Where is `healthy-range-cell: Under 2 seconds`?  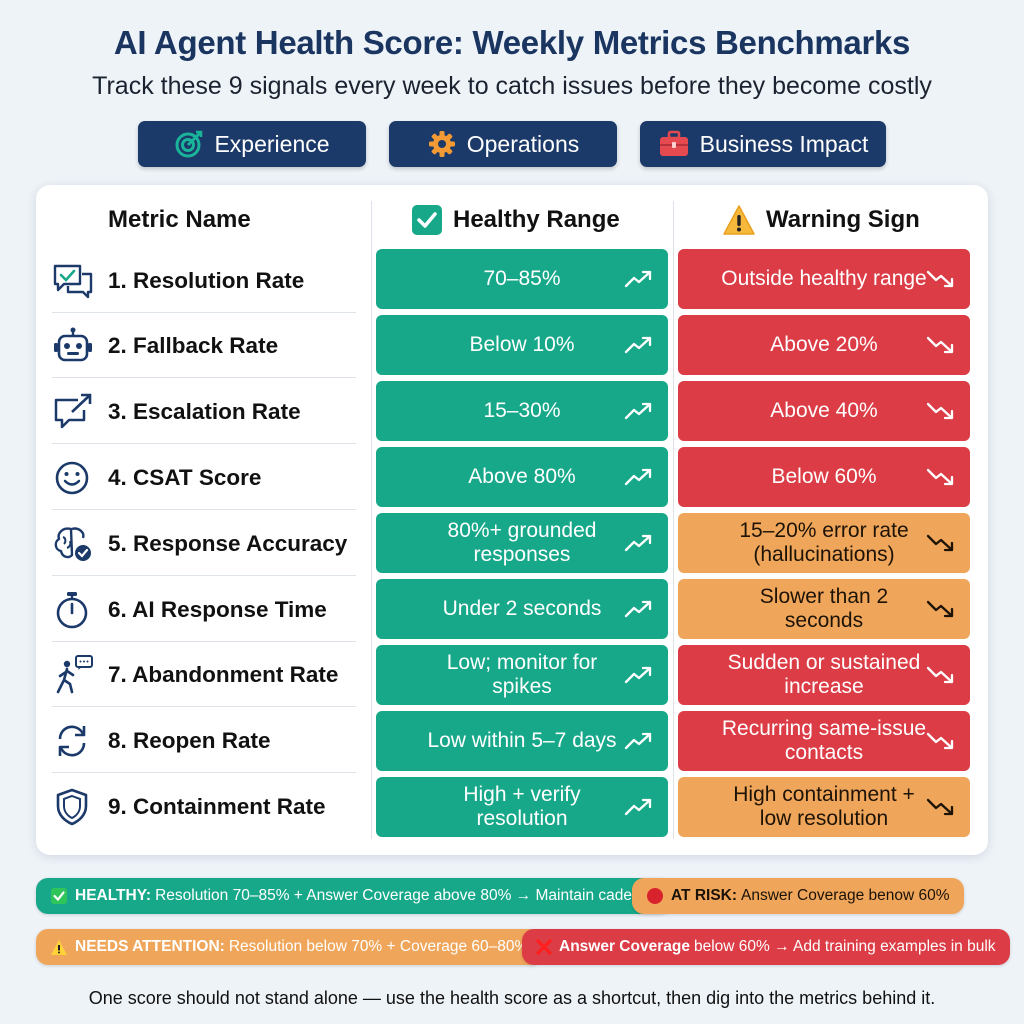
healthy-range-cell: Under 2 seconds is located at coordinates (522, 609).